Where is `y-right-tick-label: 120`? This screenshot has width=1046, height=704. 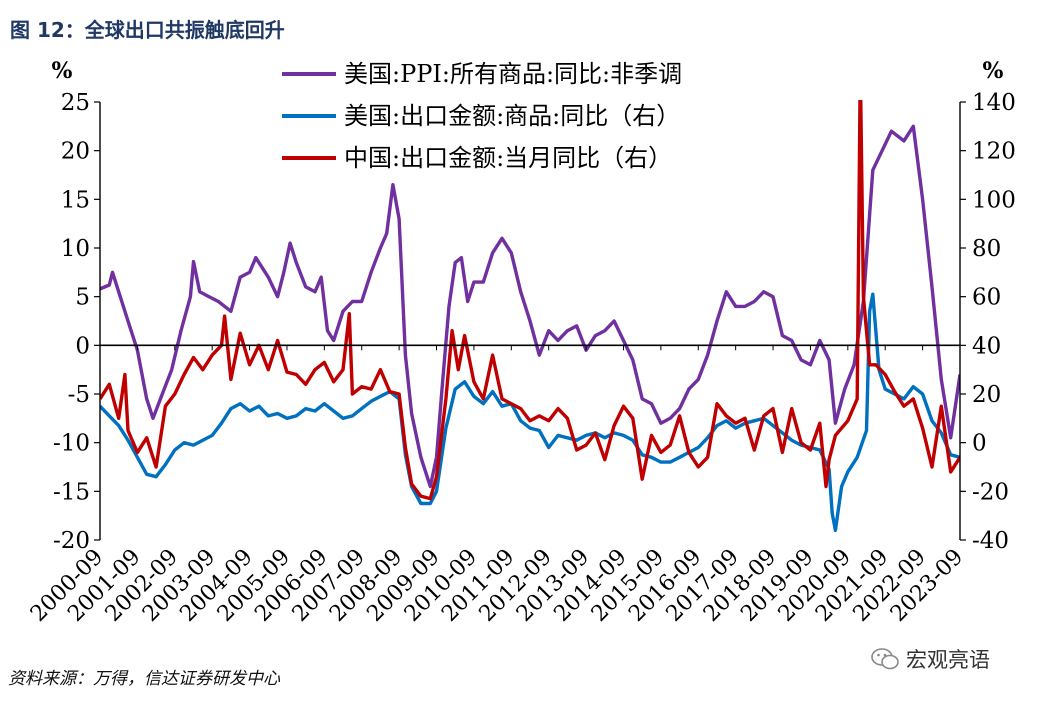 y-right-tick-label: 120 is located at coordinates (994, 152).